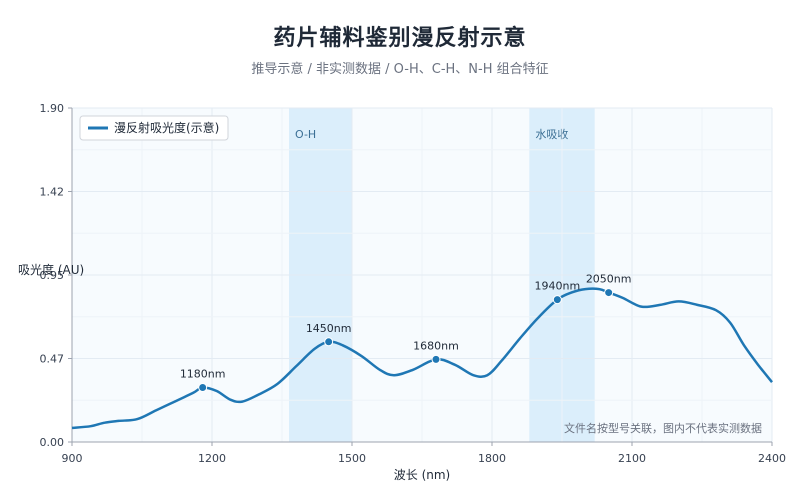 Image resolution: width=800 pixels, height=500 pixels. I want to click on legend-box, so click(154, 128).